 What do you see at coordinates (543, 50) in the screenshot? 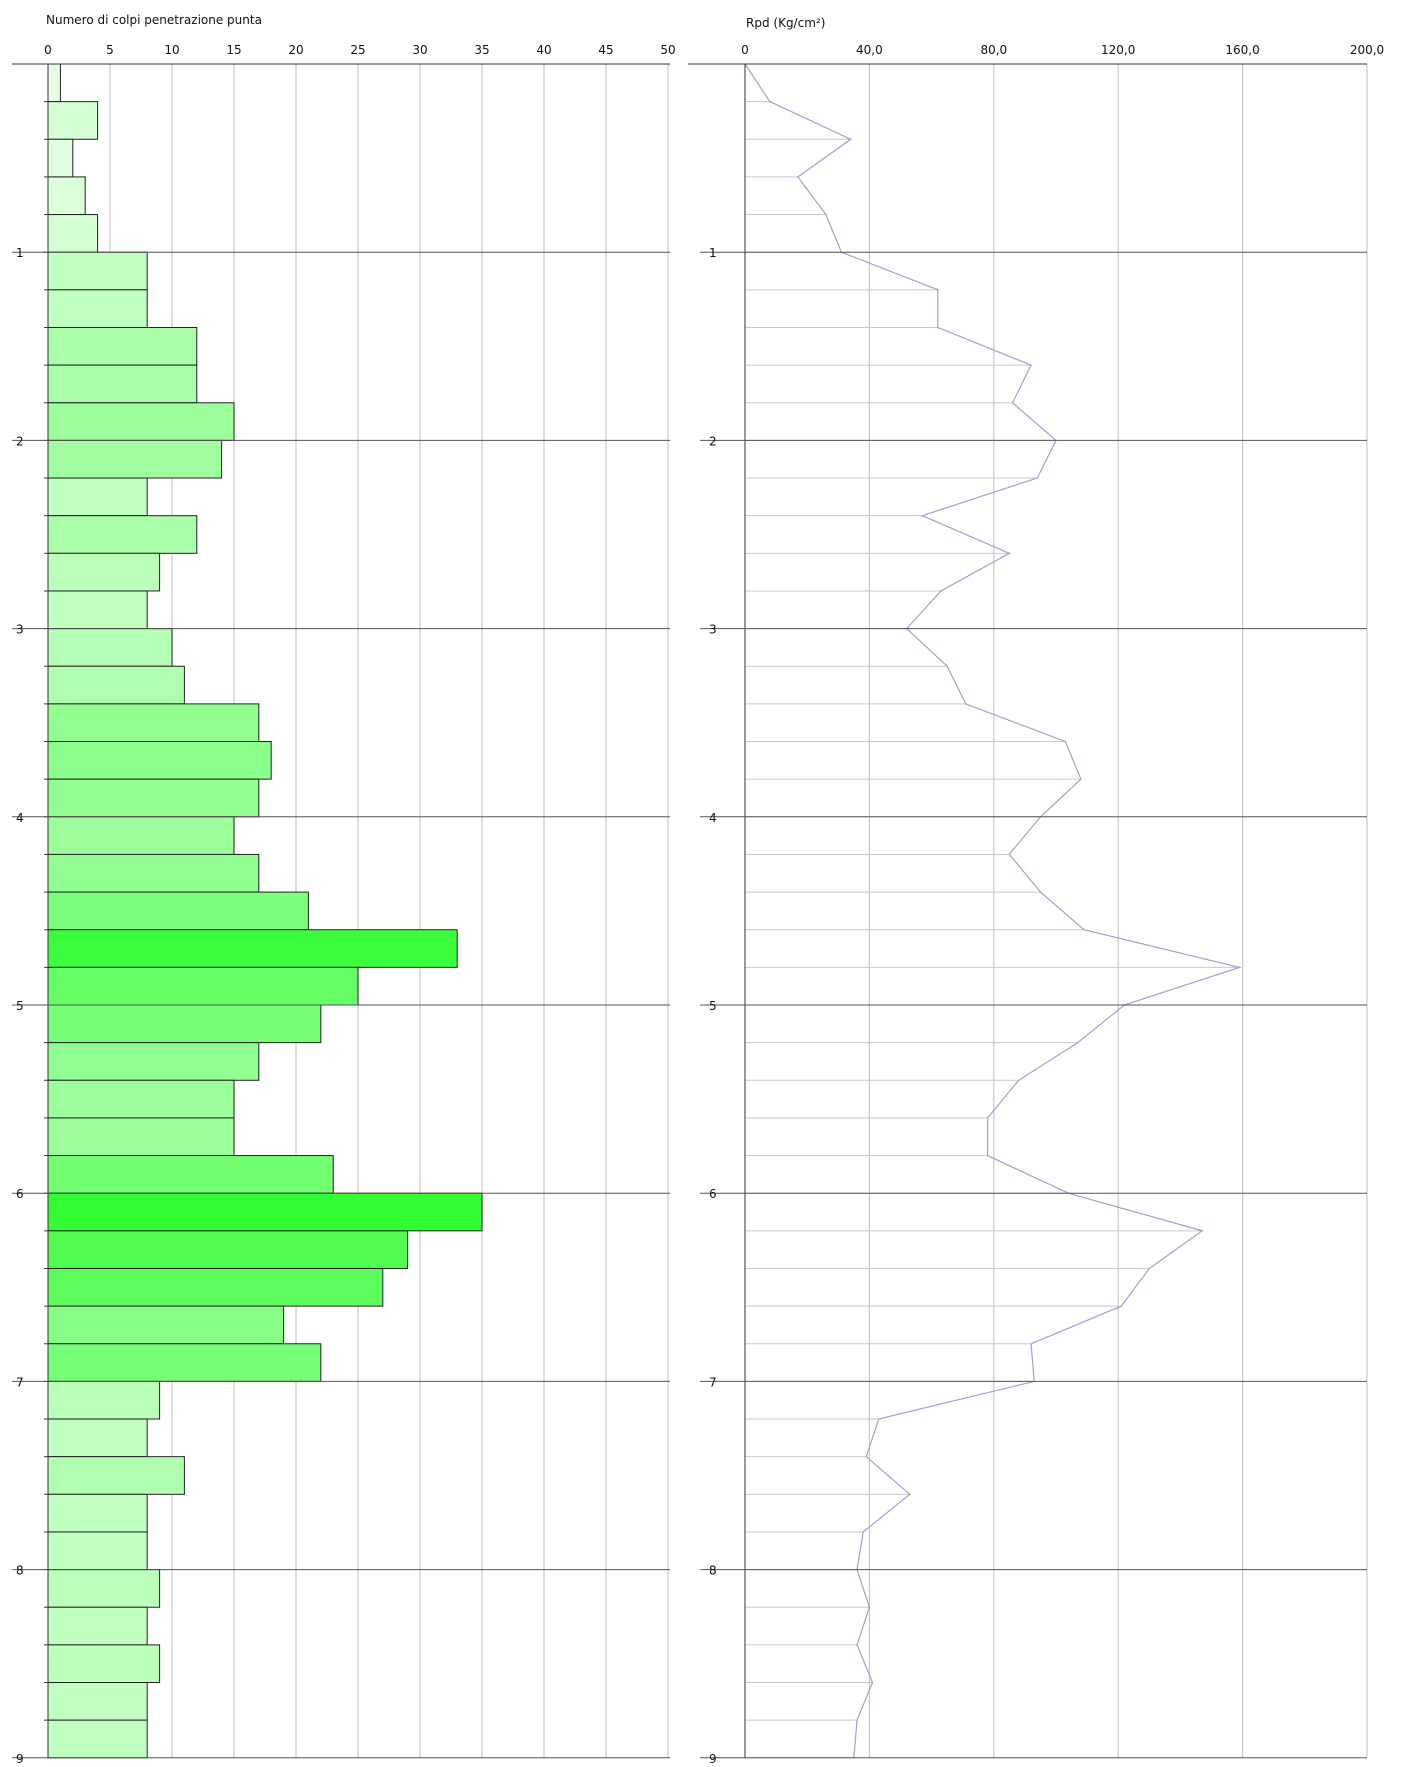
I see `x-tick-label: 40` at bounding box center [543, 50].